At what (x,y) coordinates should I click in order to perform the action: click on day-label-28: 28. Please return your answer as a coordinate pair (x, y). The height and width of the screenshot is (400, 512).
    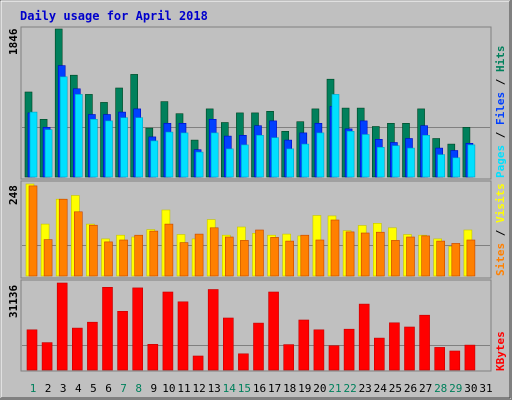
    Looking at the image, I should click on (440, 388).